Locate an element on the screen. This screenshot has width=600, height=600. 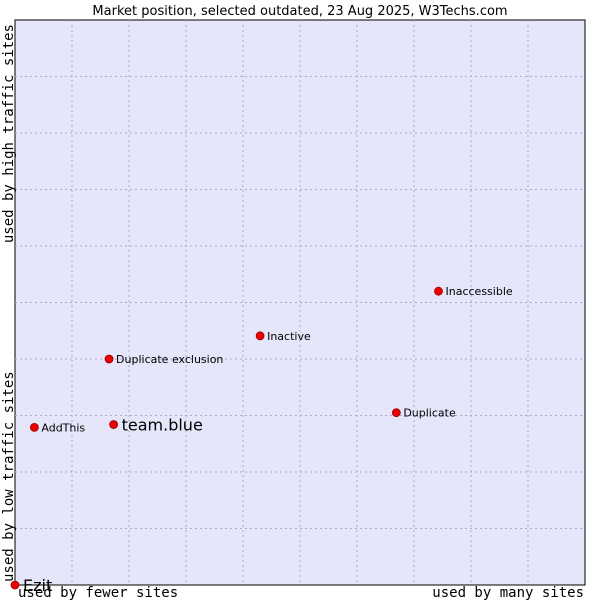
point-label: Ezit is located at coordinates (37, 585).